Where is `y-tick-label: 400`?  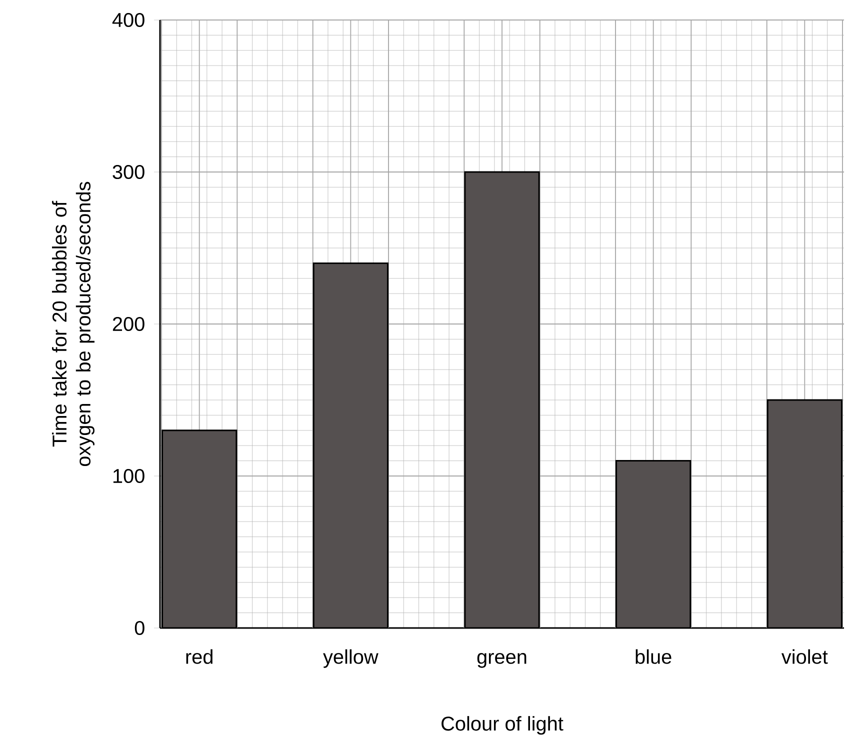 y-tick-label: 400 is located at coordinates (128, 20).